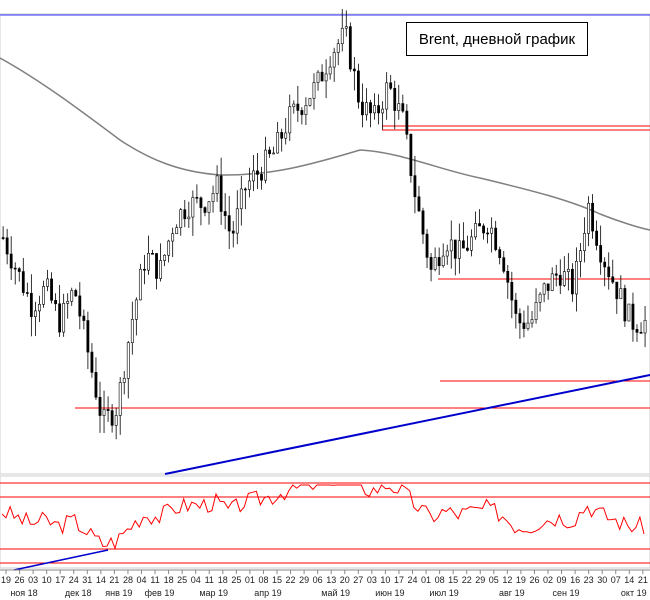  I want to click on month-label: фев 19, so click(160, 593).